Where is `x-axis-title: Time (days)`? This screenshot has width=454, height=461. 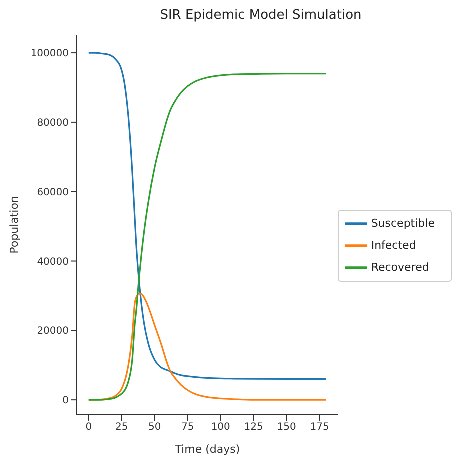 x-axis-title: Time (days) is located at coordinates (207, 449).